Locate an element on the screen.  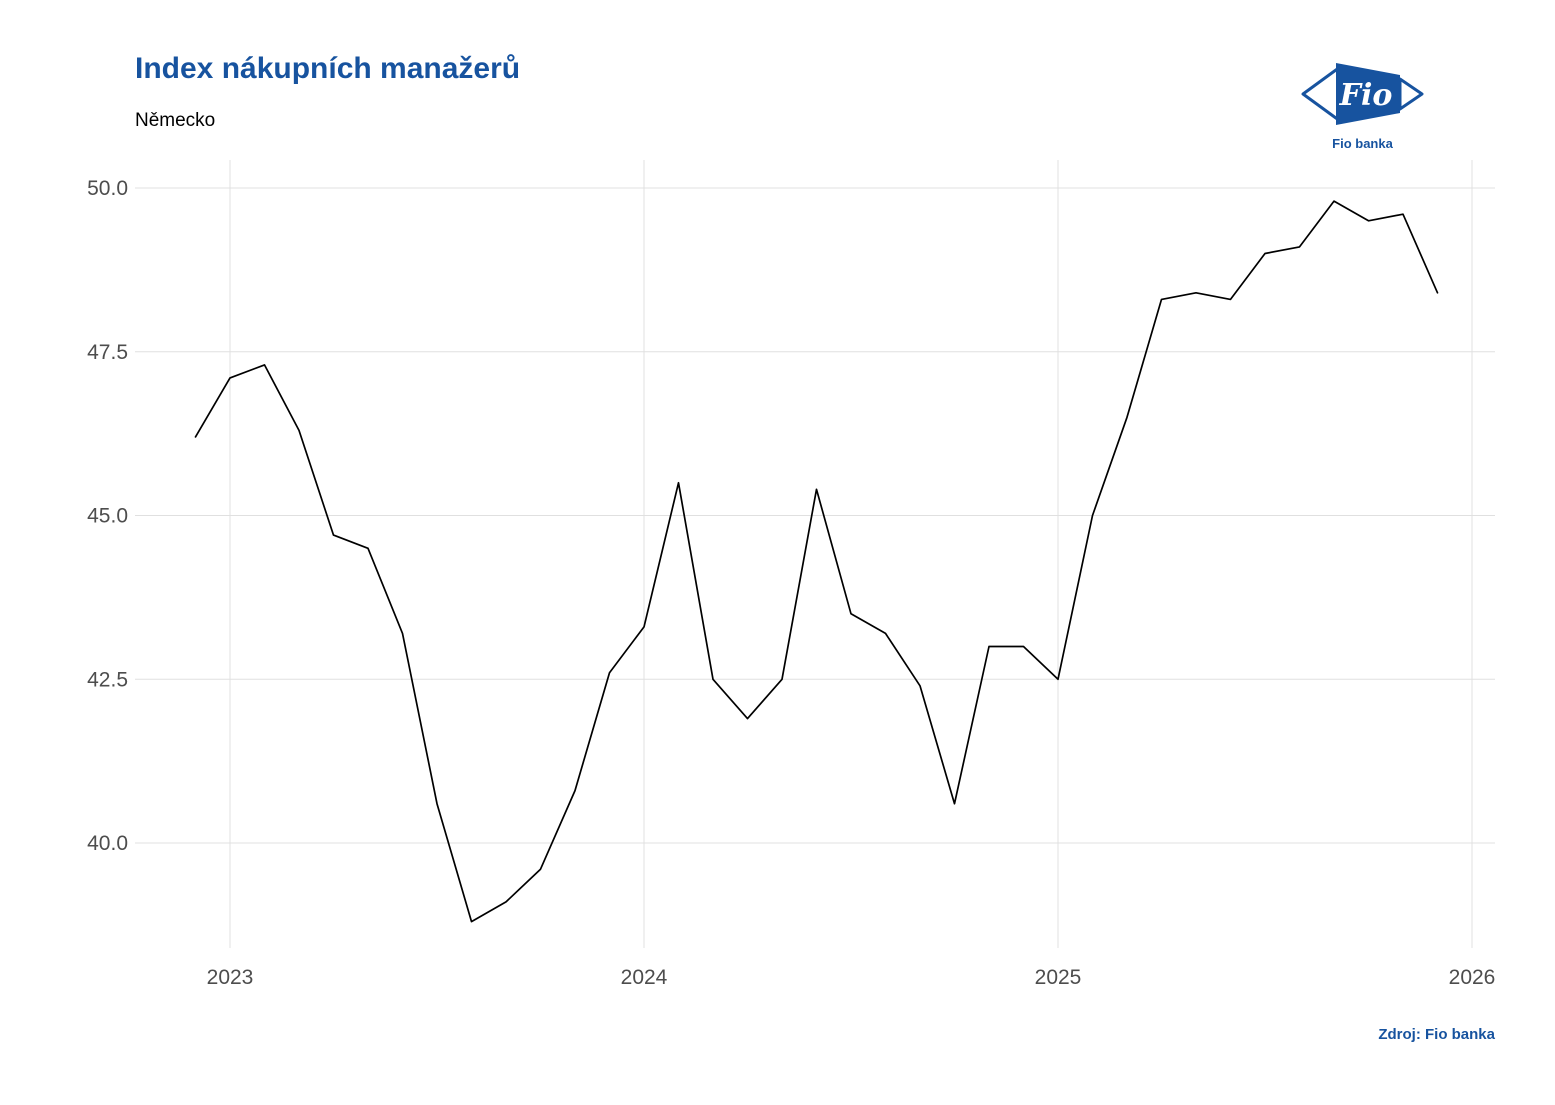
logo-banner is located at coordinates (1368, 94).